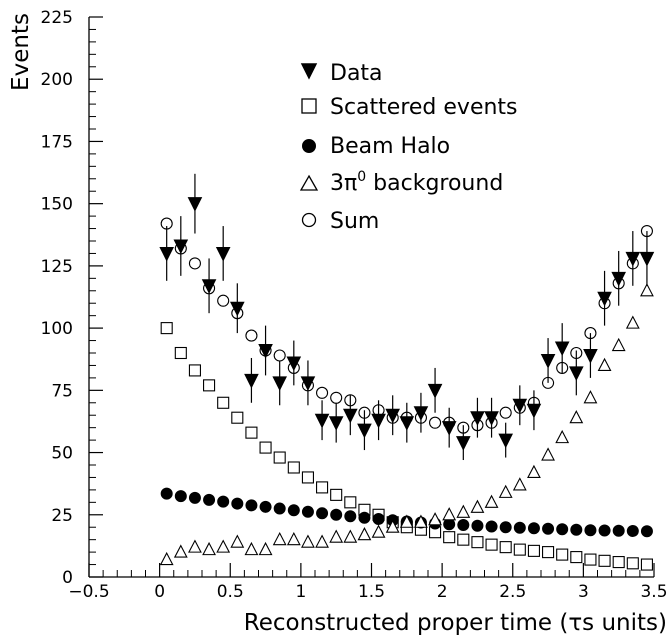  Describe the element at coordinates (424, 107) in the screenshot. I see `legend-label-scattered: Scattered events` at that location.